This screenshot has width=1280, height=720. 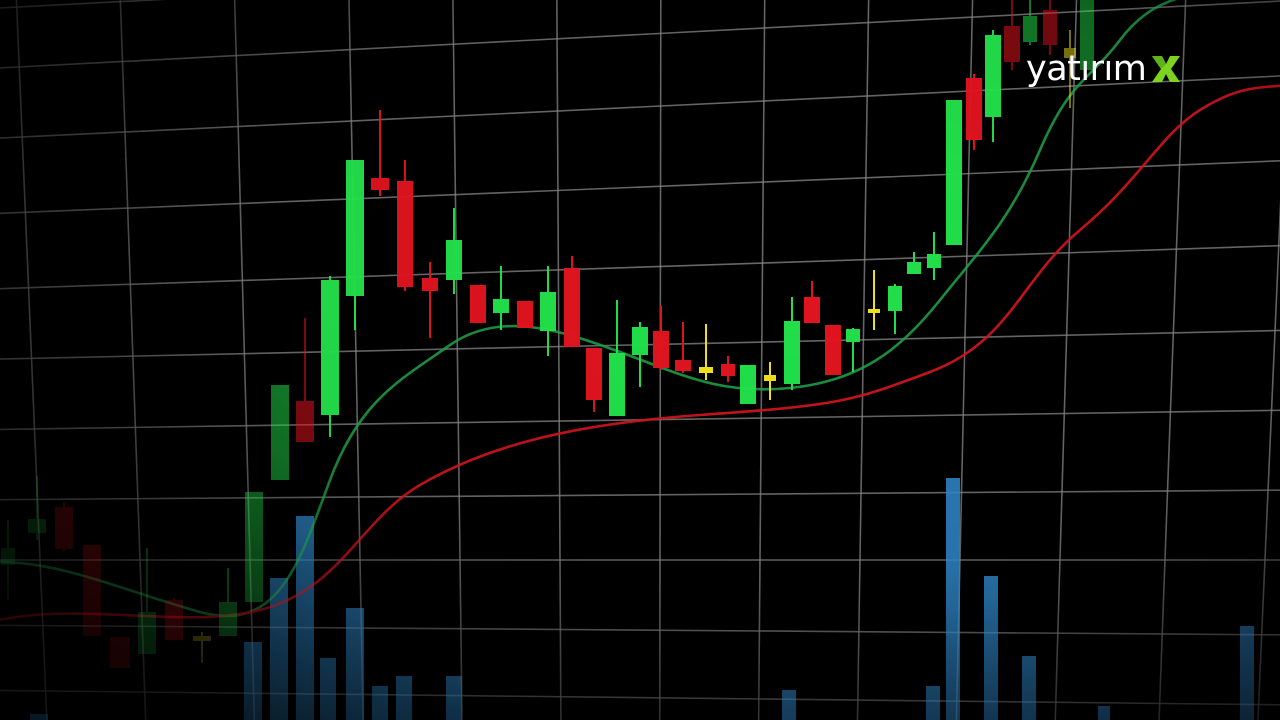 I want to click on brand-logo: yatırım, so click(x=1104, y=69).